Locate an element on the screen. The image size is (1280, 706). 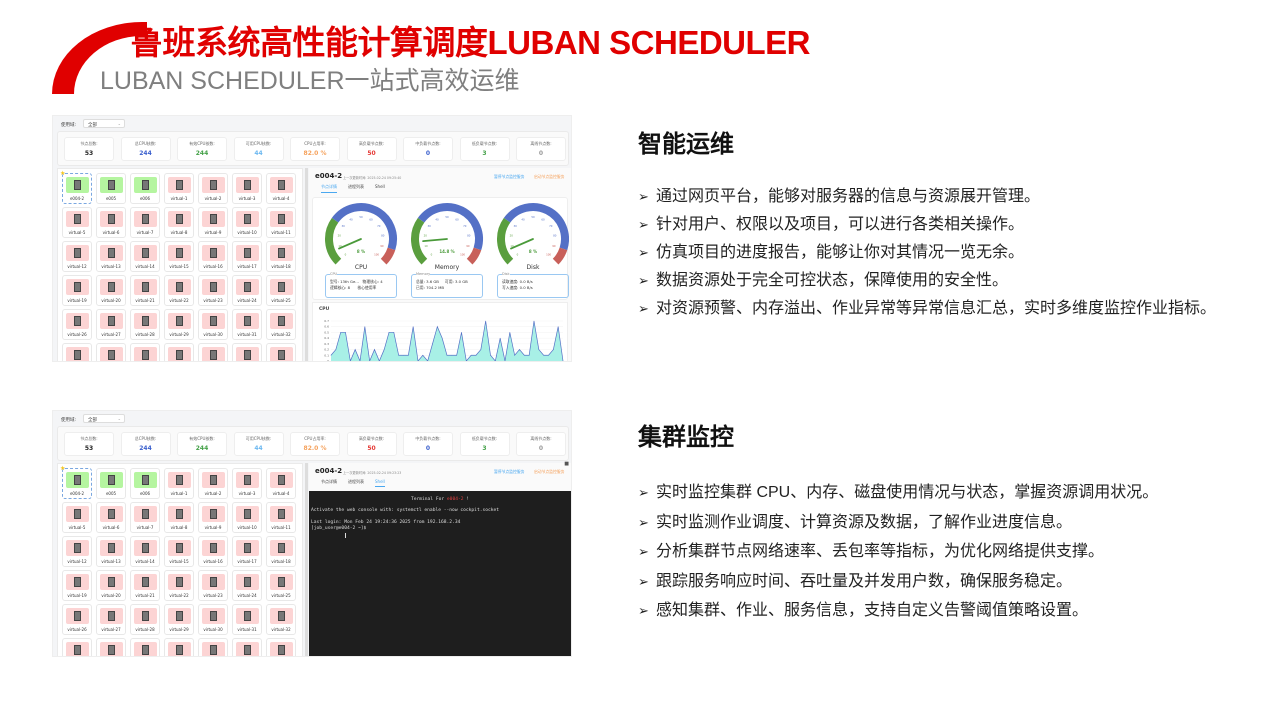
terminal-title-prefix: Terminal For is located at coordinates (428, 499).